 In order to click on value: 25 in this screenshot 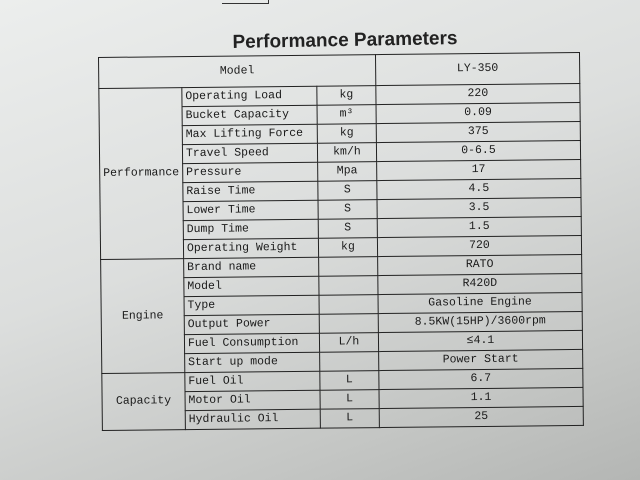, I will do `click(481, 417)`.